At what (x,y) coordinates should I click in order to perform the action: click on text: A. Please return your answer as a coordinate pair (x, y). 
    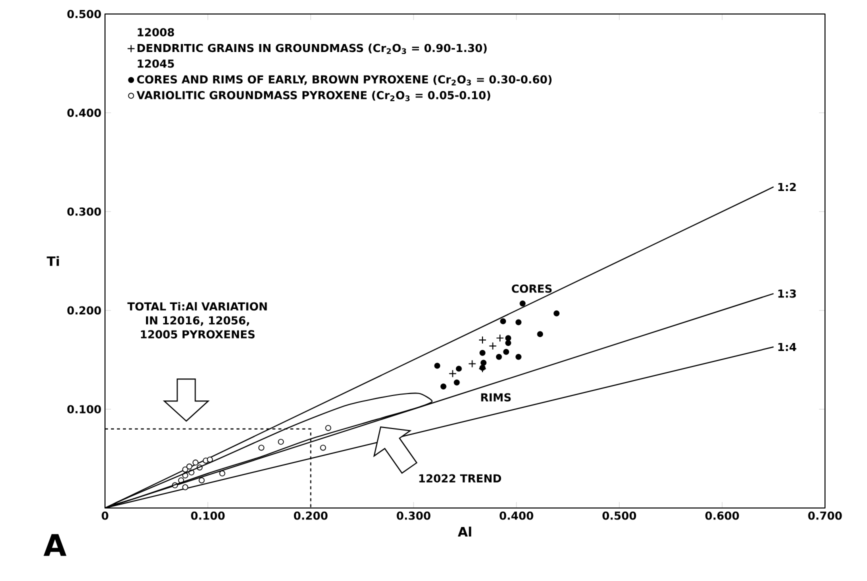
    Looking at the image, I should click on (55, 545).